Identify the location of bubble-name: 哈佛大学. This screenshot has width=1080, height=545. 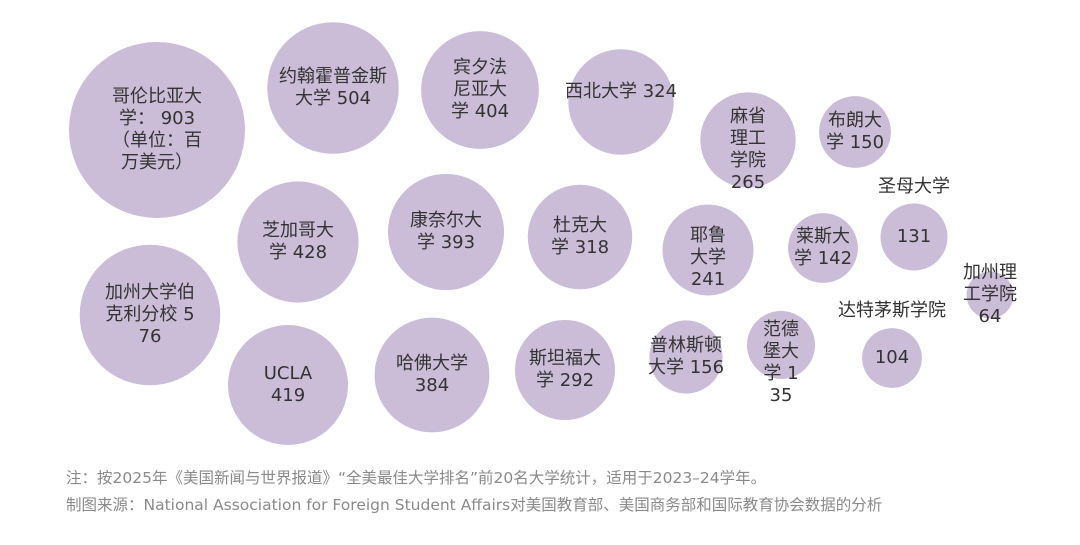
(432, 363).